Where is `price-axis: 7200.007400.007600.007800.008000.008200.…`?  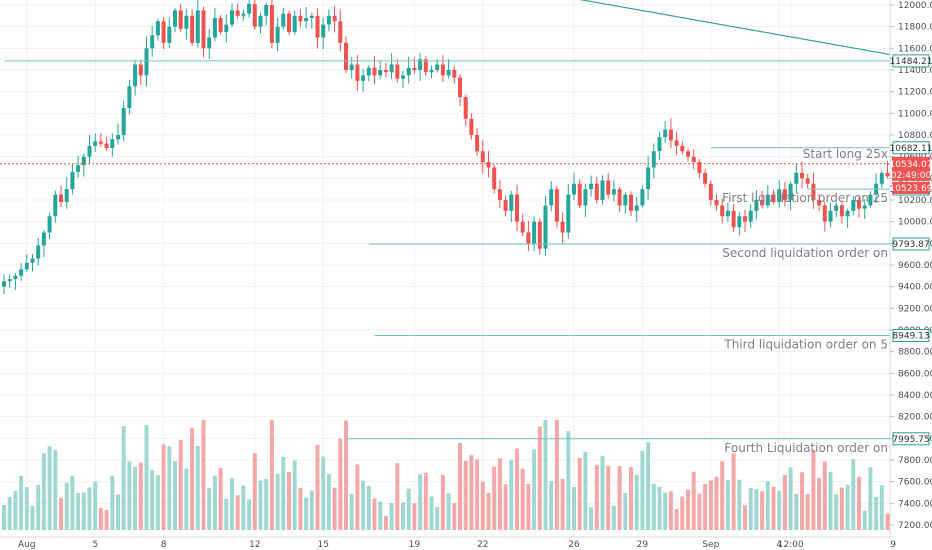
price-axis: 7200.007400.007600.007800.008000.008200.… is located at coordinates (911, 266).